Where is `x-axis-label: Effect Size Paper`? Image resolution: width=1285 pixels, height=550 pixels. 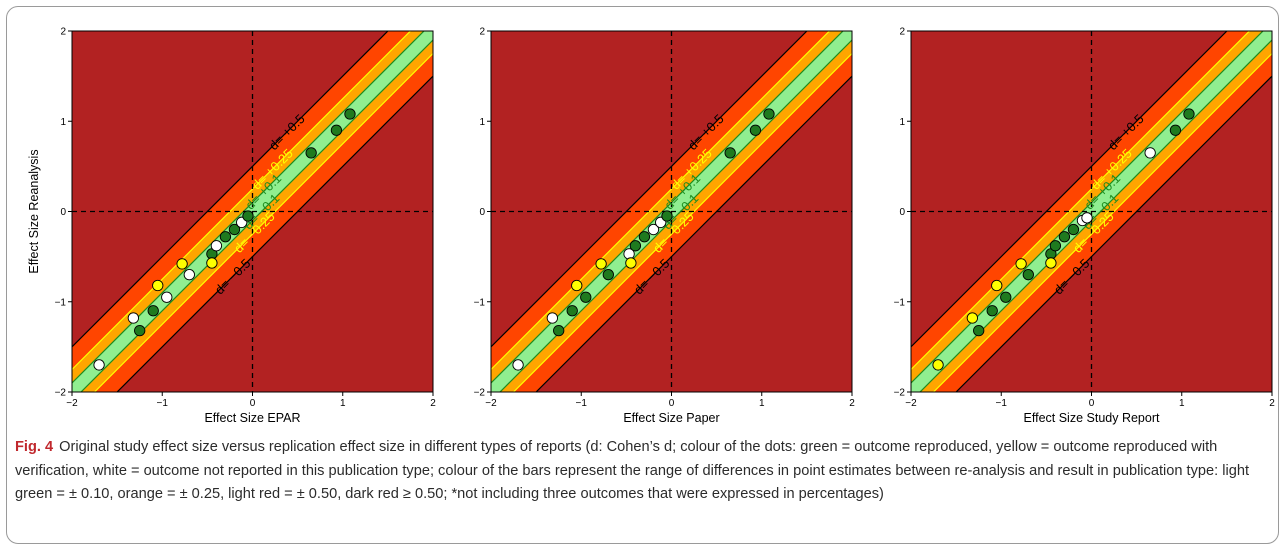
x-axis-label: Effect Size Paper is located at coordinates (671, 418).